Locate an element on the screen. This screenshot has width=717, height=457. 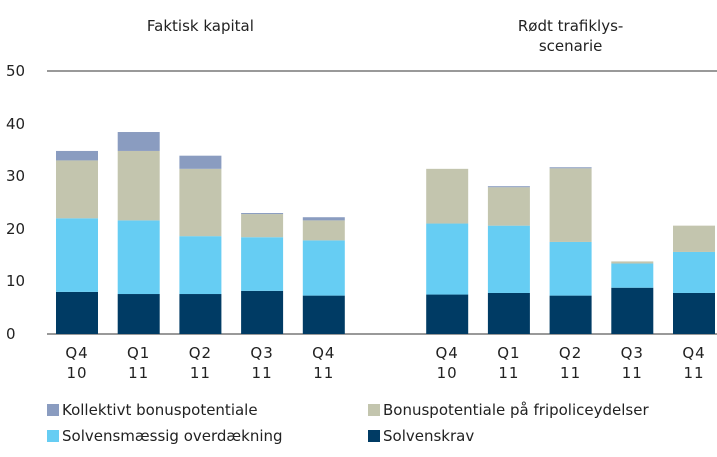
legend-item: Bonuspotentiale på fripoliceydelser is located at coordinates (508, 410).